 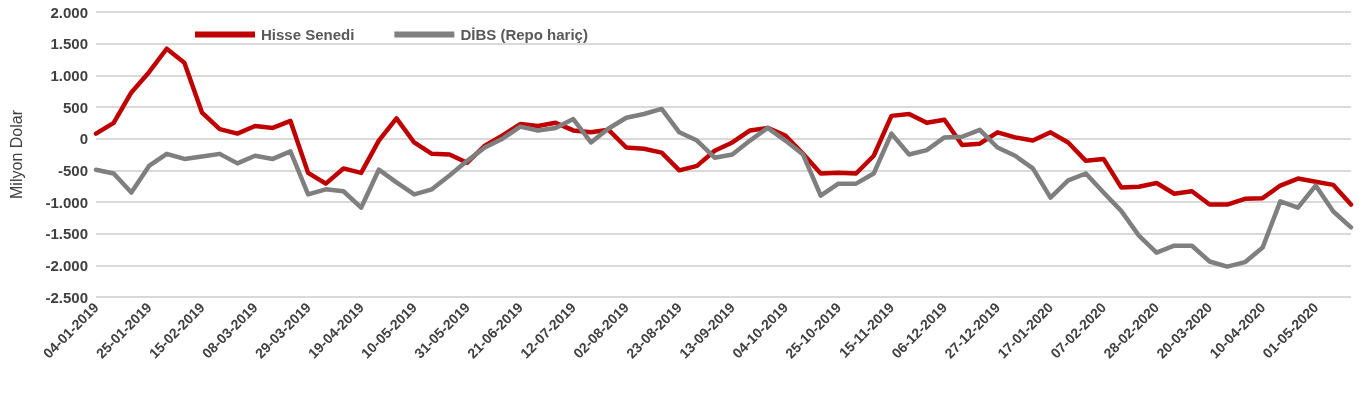 What do you see at coordinates (75, 107) in the screenshot?
I see `y-tick-label: 500` at bounding box center [75, 107].